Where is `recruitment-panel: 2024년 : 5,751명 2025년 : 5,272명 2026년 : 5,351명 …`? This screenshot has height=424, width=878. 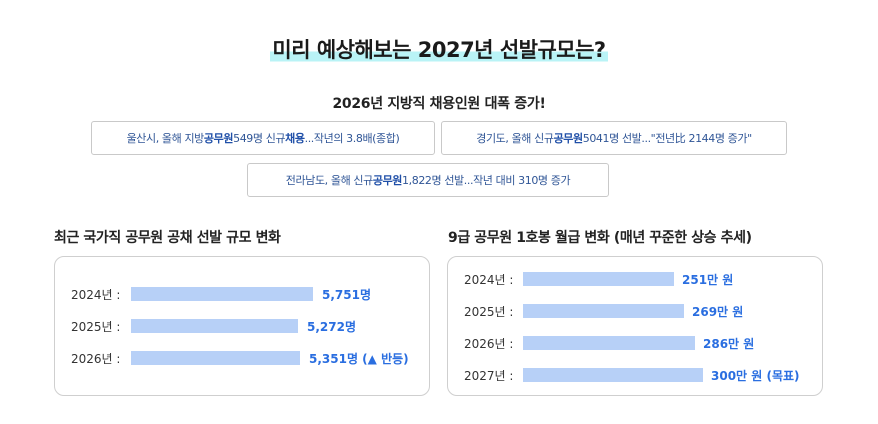 recruitment-panel: 2024년 : 5,751명 2025년 : 5,272명 2026년 : 5,351명 … is located at coordinates (242, 326).